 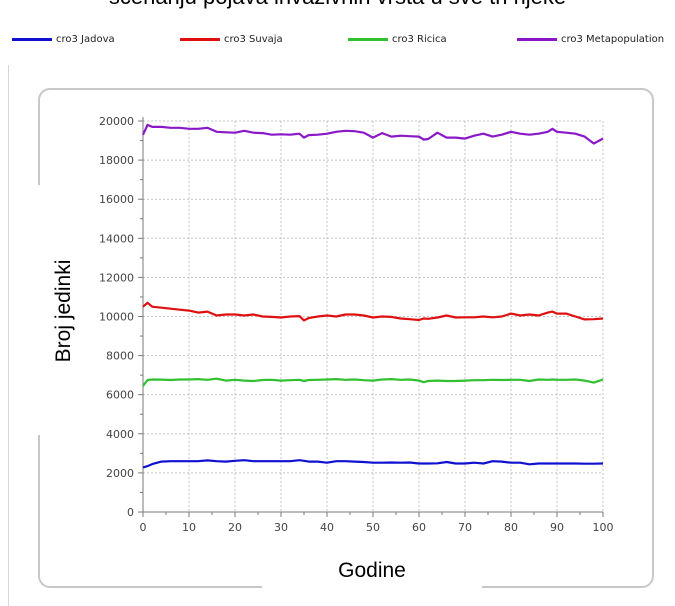 What do you see at coordinates (189, 527) in the screenshot?
I see `x-tick-label: 10` at bounding box center [189, 527].